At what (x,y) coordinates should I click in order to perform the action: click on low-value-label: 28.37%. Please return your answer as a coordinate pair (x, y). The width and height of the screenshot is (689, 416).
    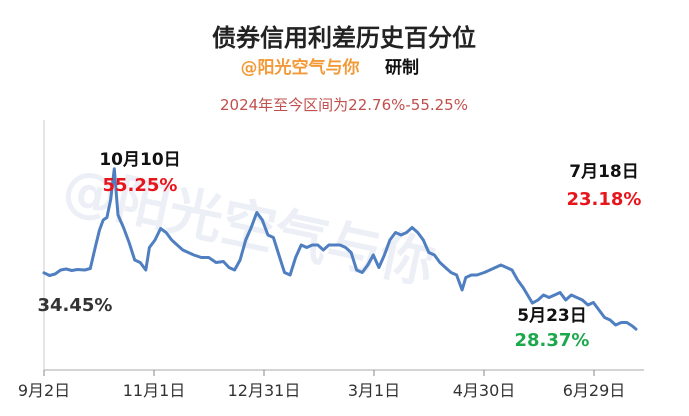
    Looking at the image, I should click on (552, 340).